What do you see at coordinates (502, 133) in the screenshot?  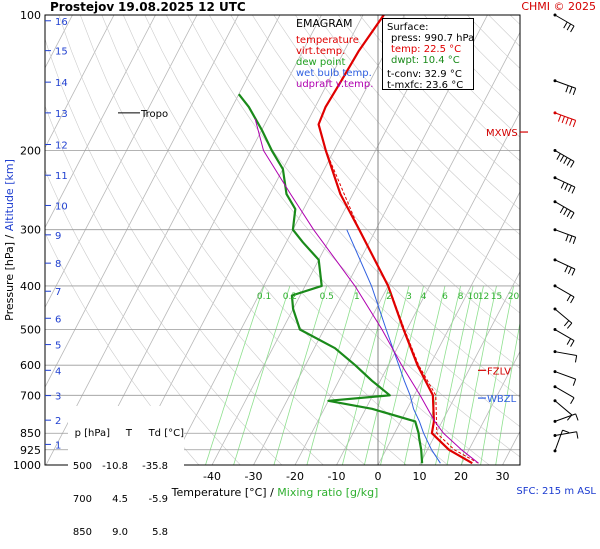 I see `mxws-label: MXWS` at bounding box center [502, 133].